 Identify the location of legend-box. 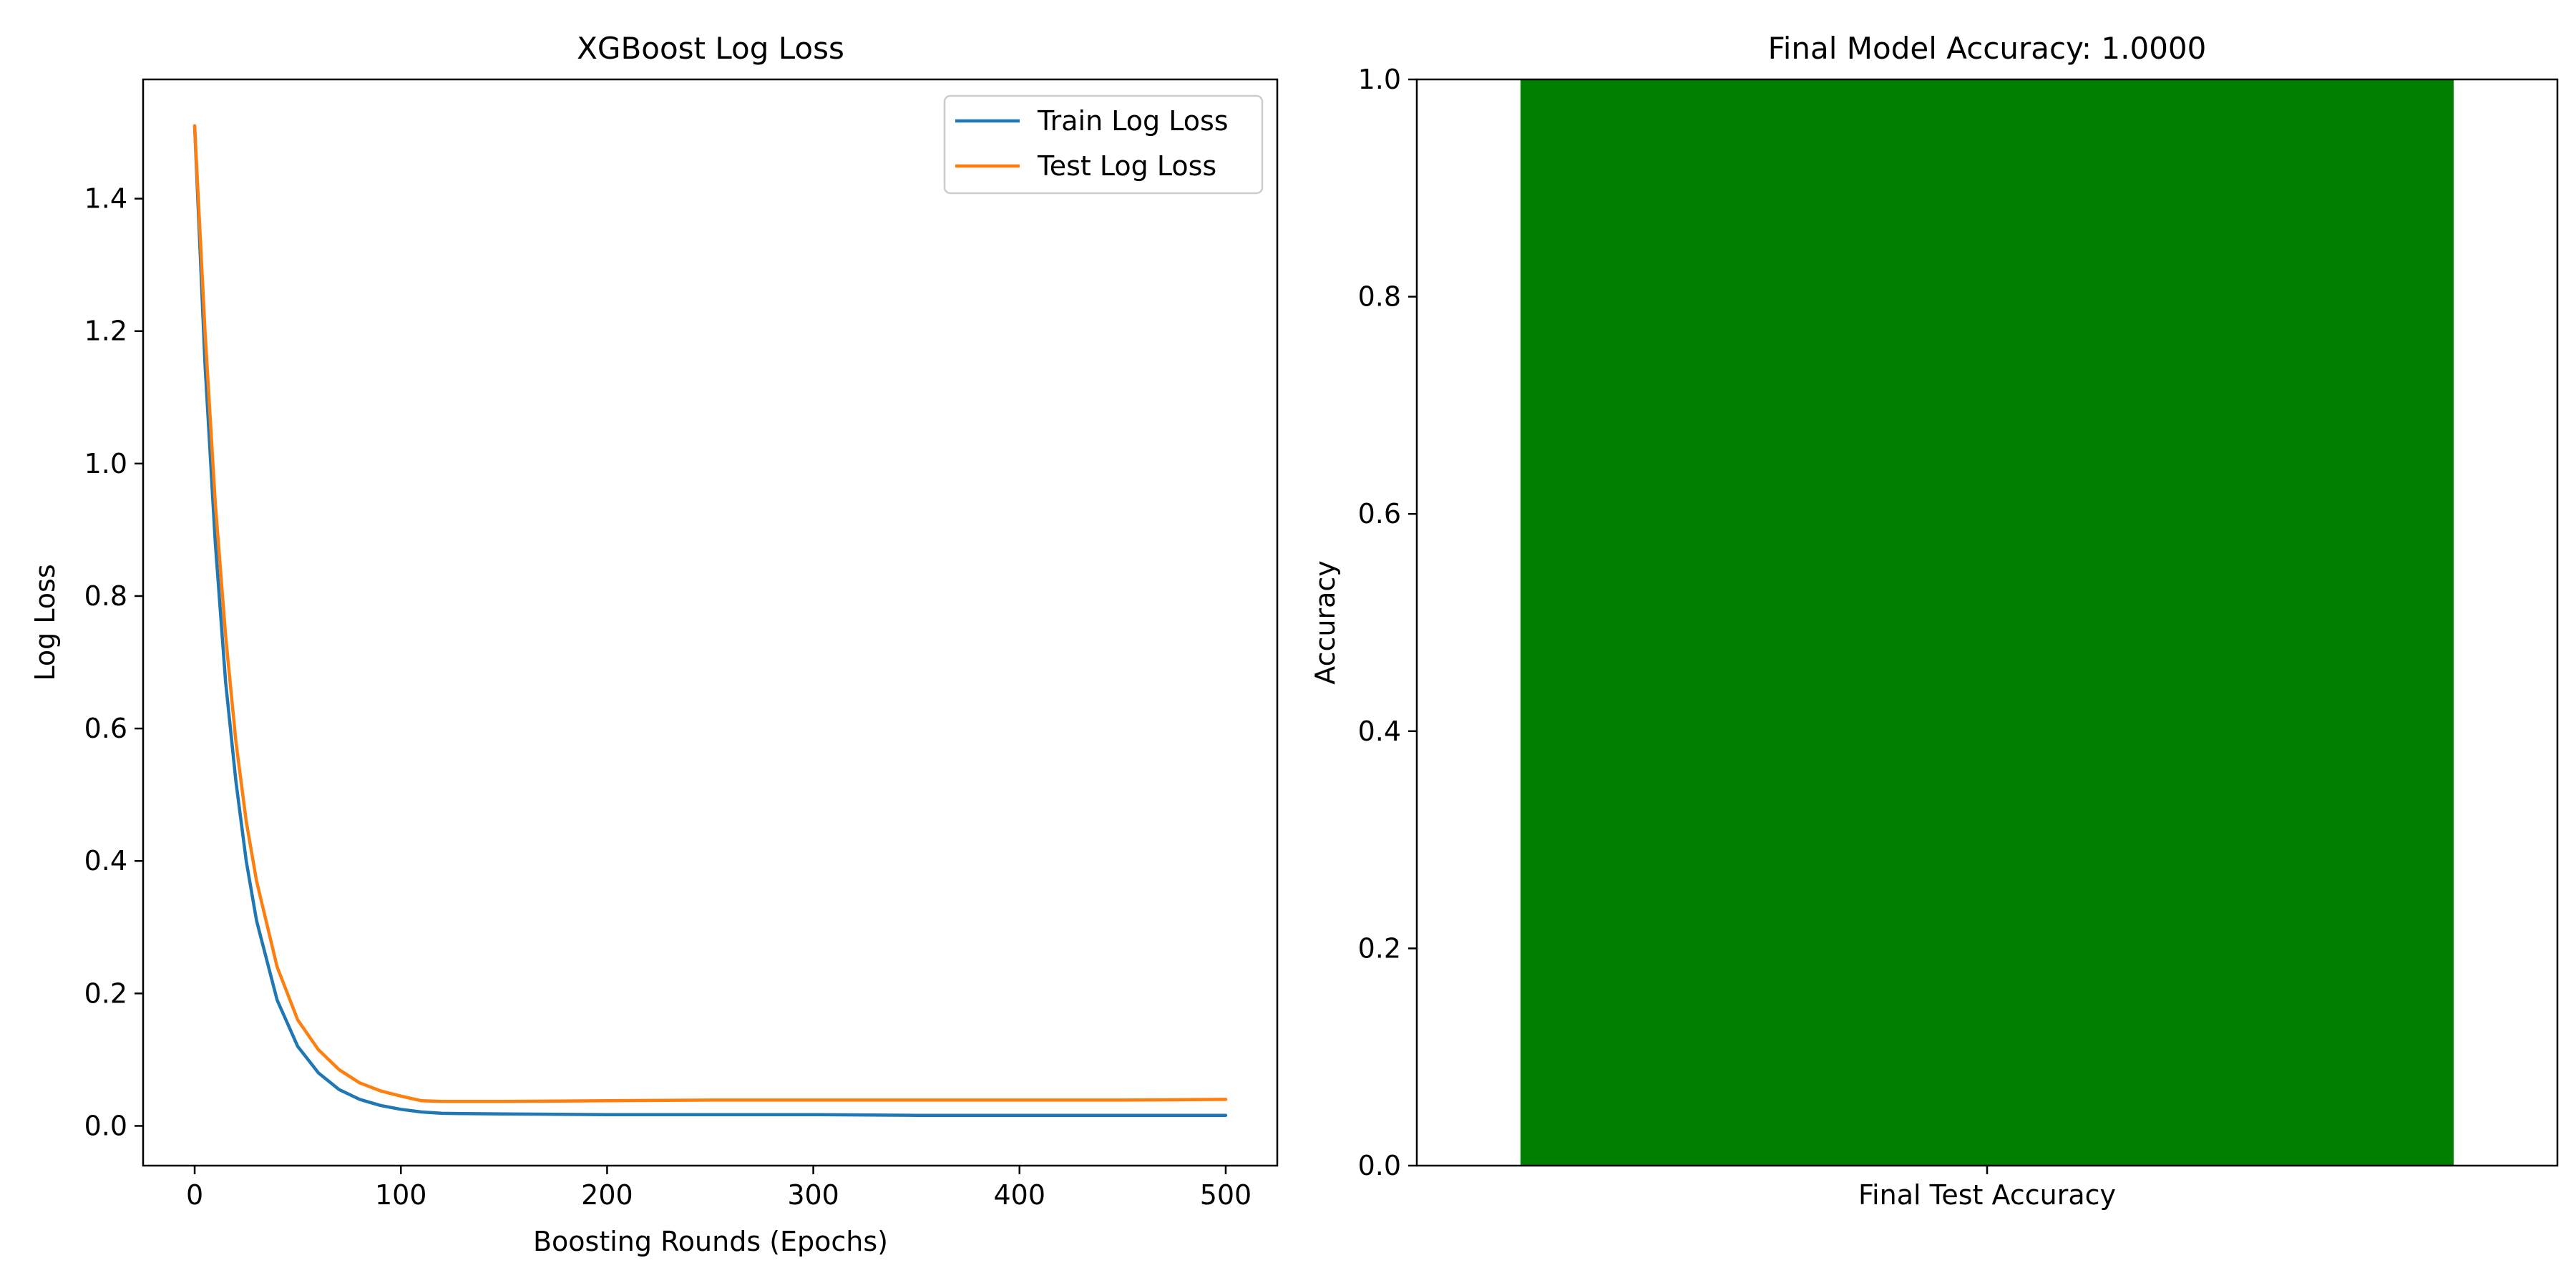
(1103, 144).